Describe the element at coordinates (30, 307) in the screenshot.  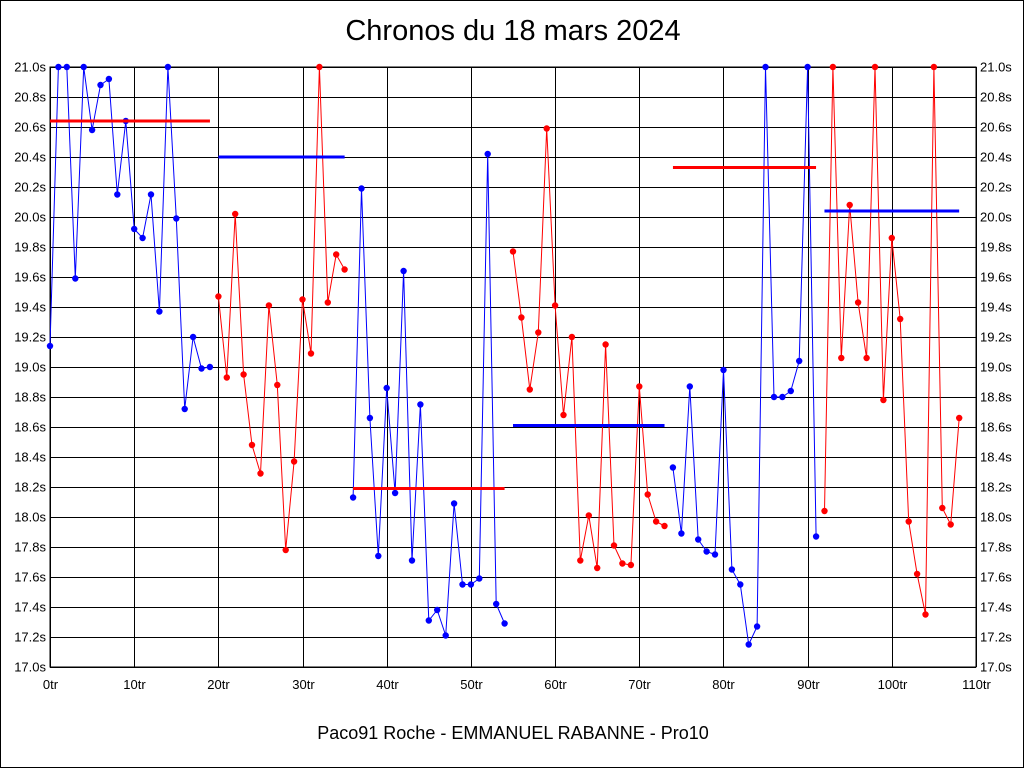
I see `y-tick-label-left: 19.4s` at that location.